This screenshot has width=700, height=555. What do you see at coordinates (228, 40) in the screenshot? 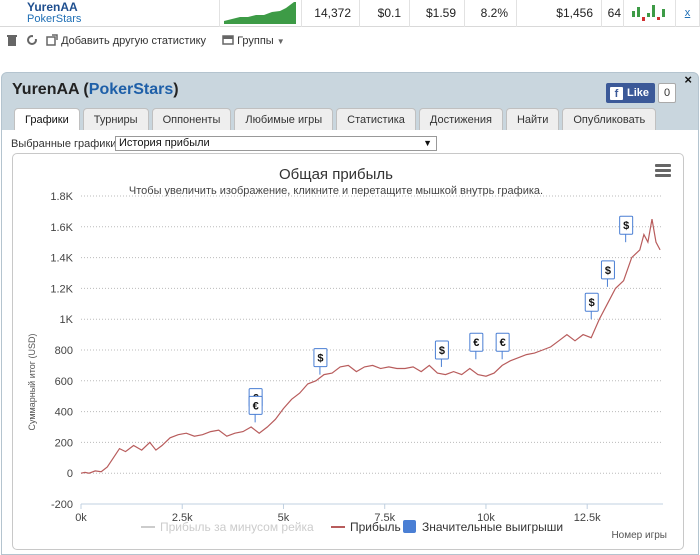
I see `groups-icon` at bounding box center [228, 40].